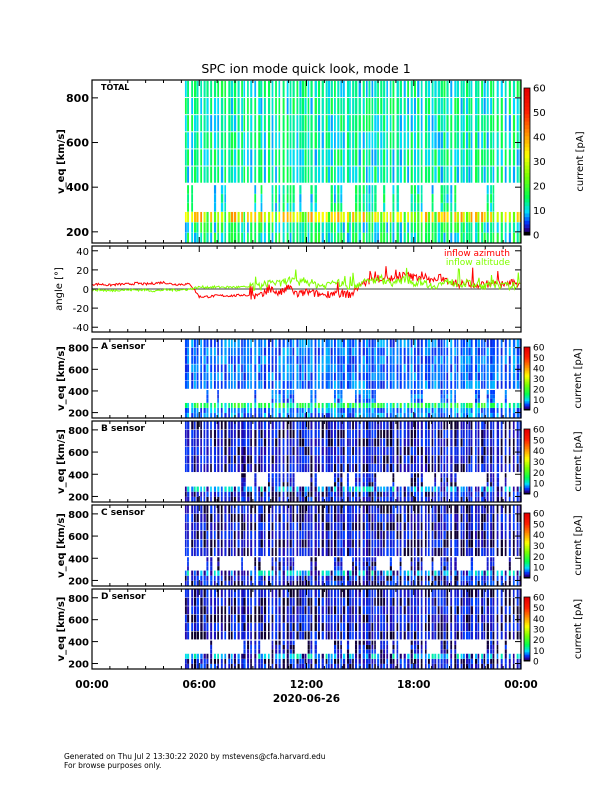 This screenshot has height=796, width=612. What do you see at coordinates (81, 309) in the screenshot?
I see `y-tick-label: -20` at bounding box center [81, 309].